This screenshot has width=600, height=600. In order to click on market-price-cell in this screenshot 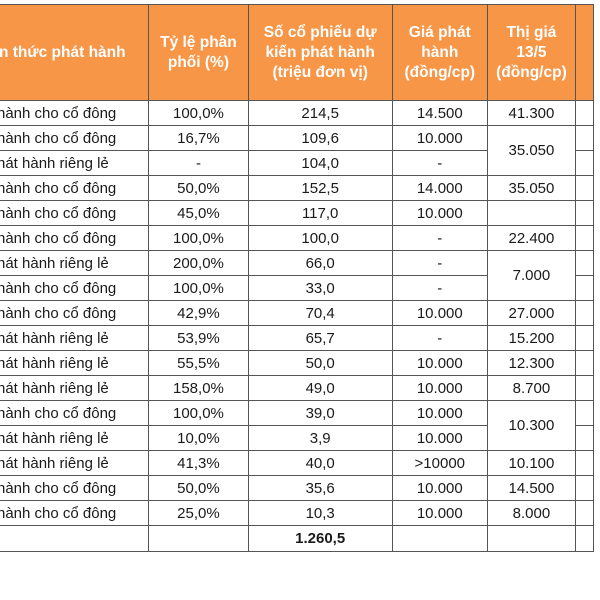, I will do `click(531, 213)`.